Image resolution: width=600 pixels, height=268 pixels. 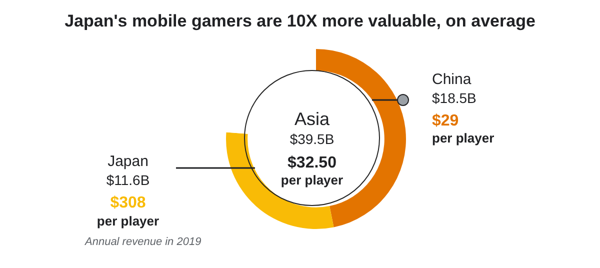 I want to click on chart-title: Japan's mobile gamers are 10X more valuable, on average, so click(x=300, y=21).